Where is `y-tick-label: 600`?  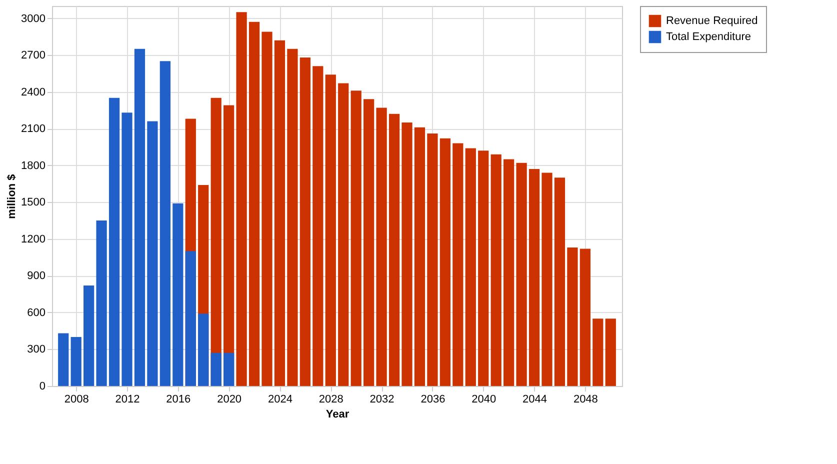
y-tick-label: 600 is located at coordinates (36, 312).